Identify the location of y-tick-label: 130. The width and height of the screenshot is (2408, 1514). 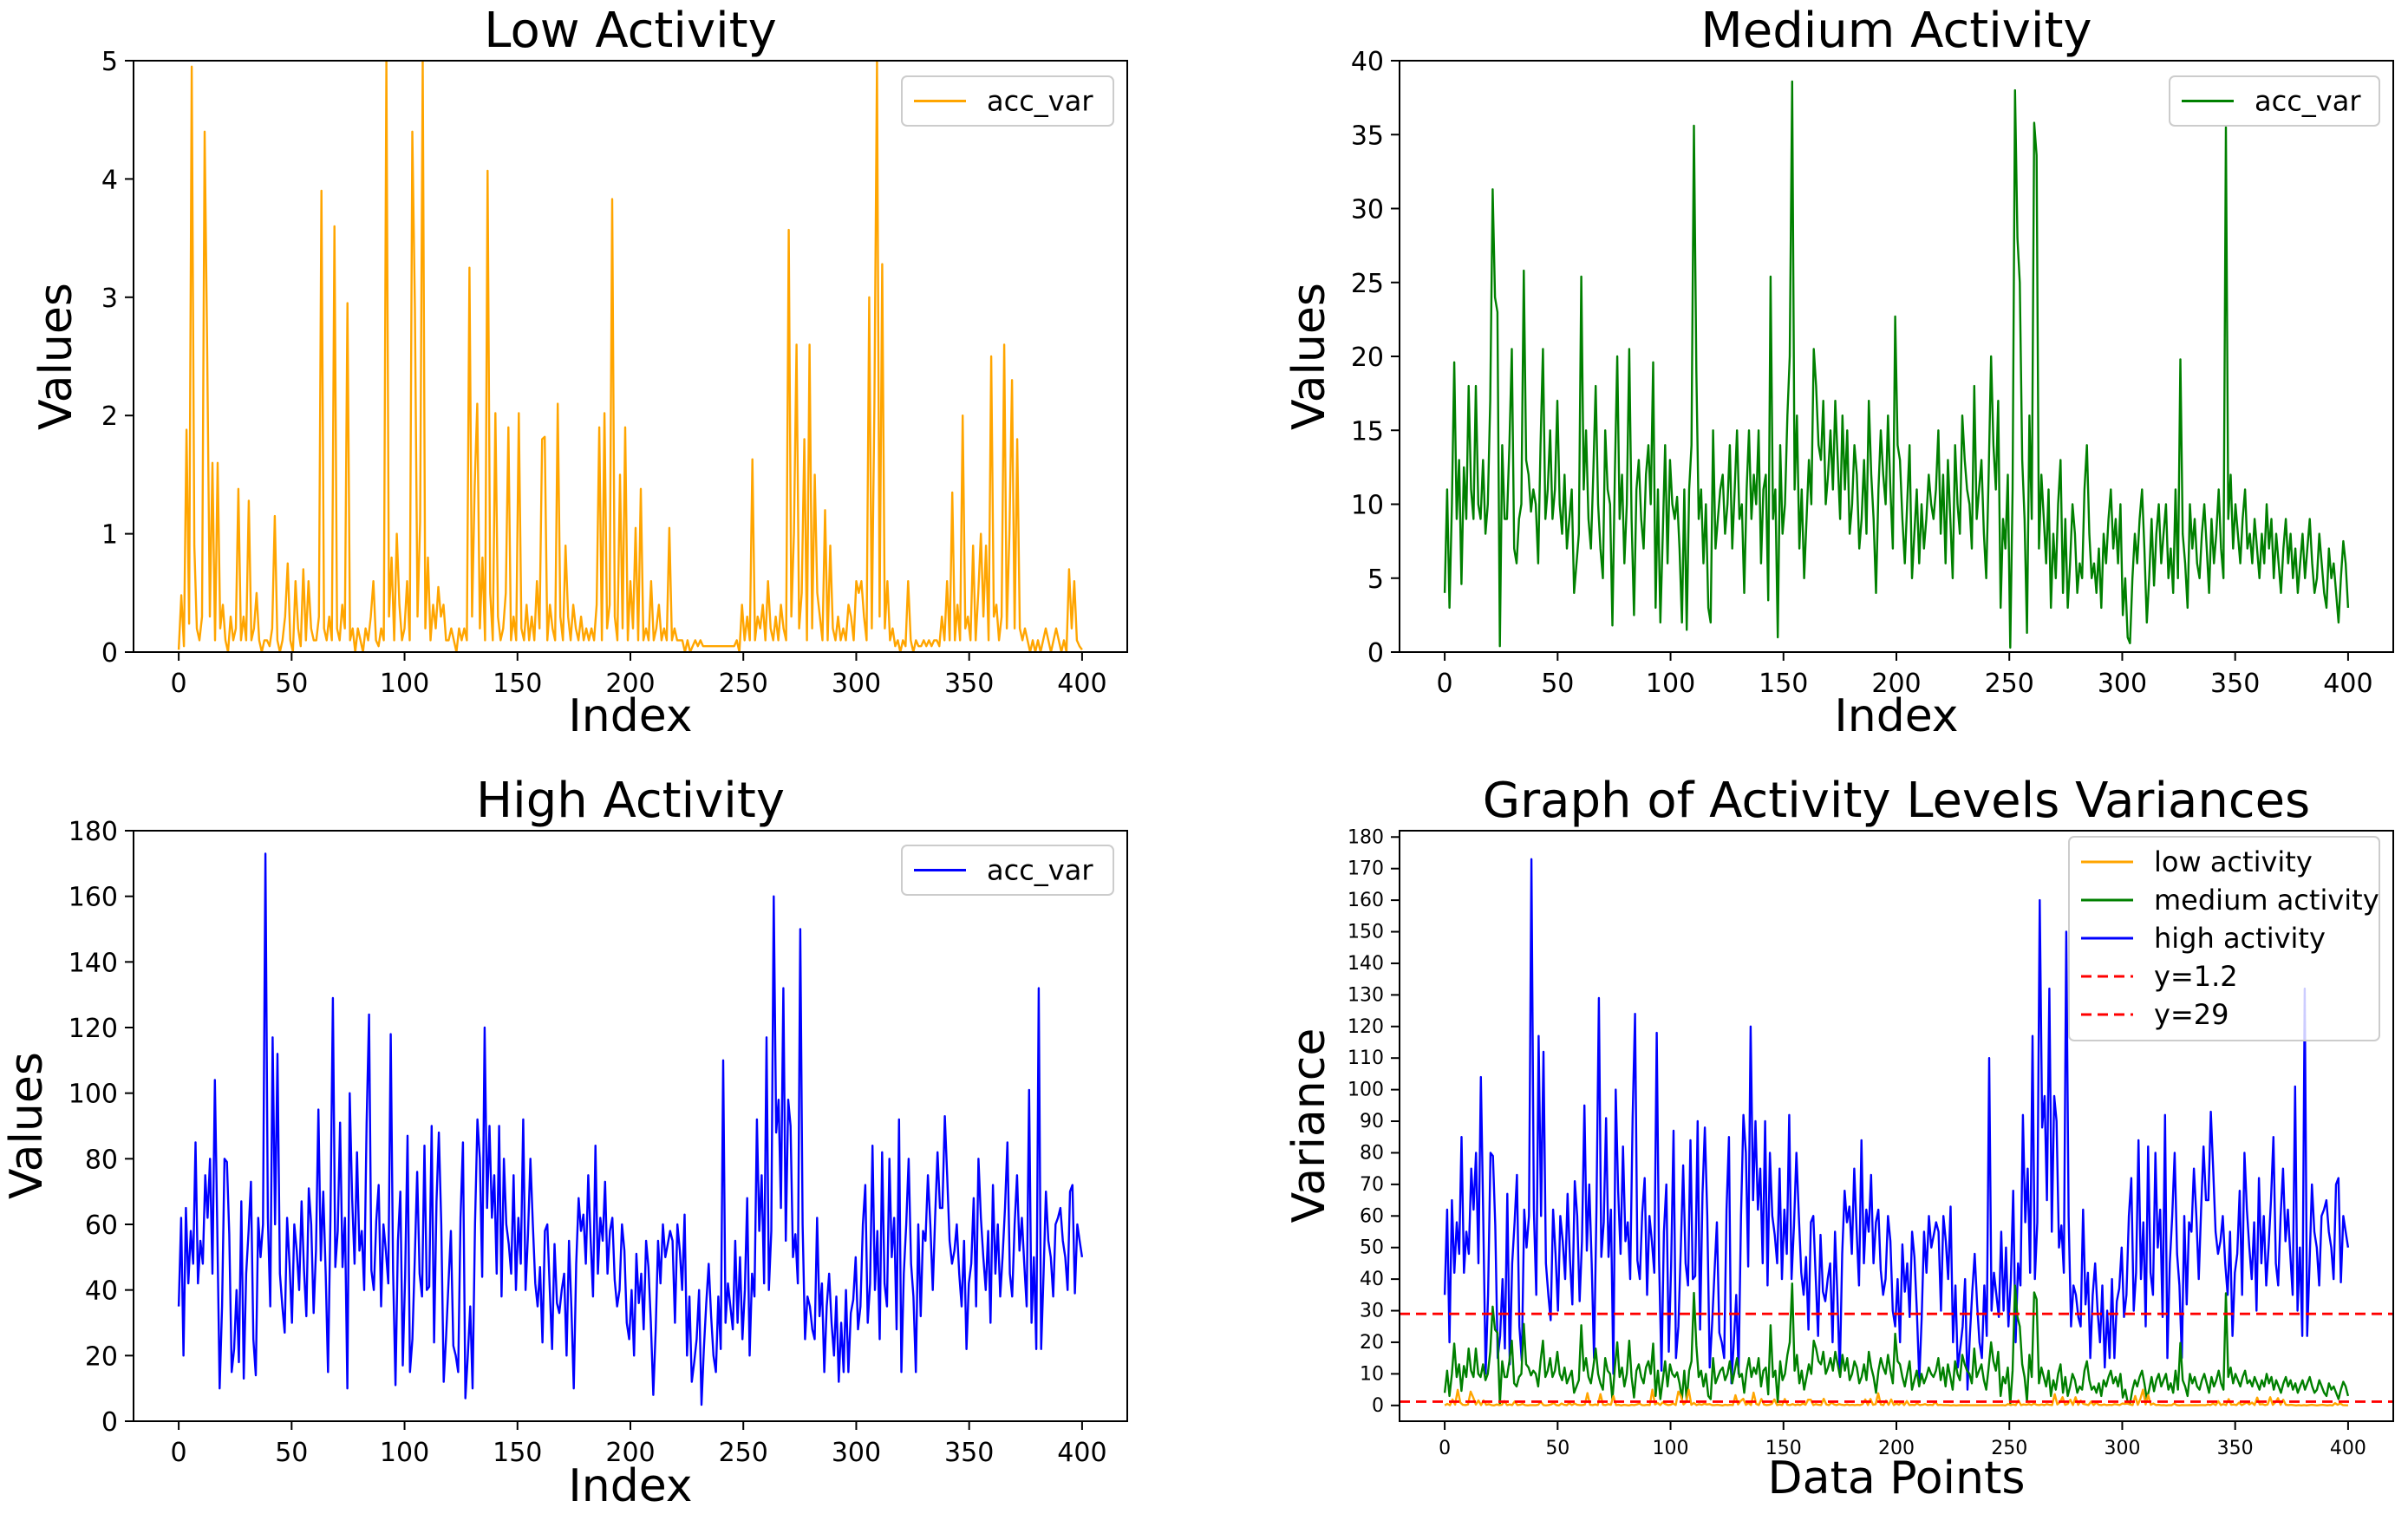
(1366, 995).